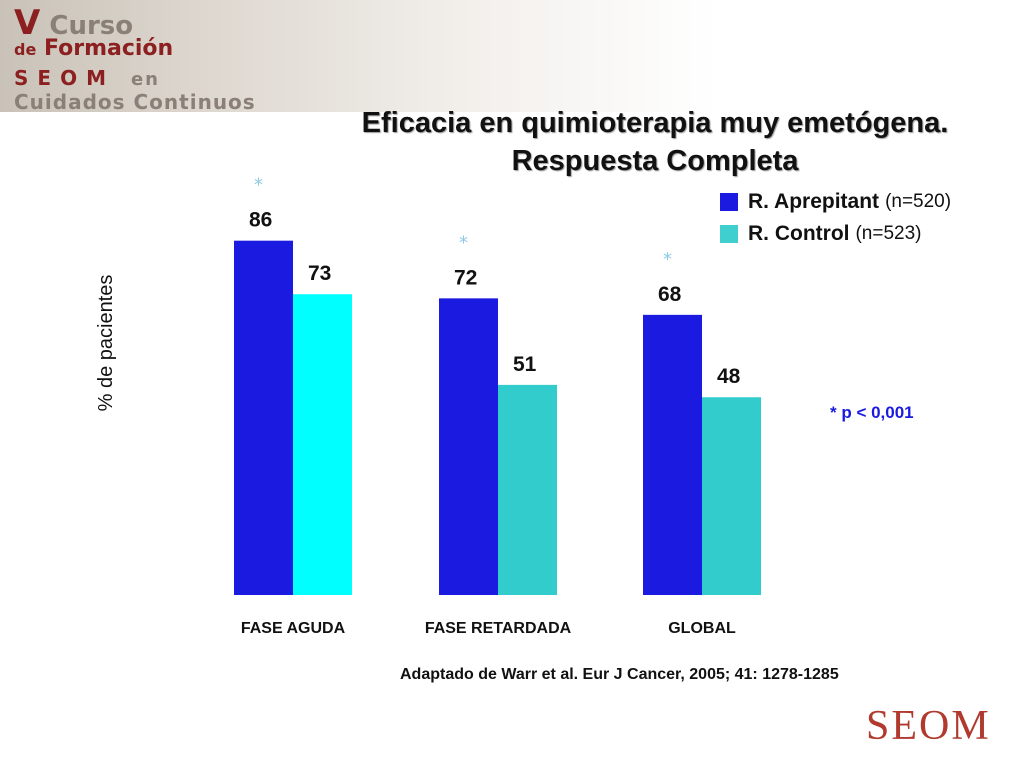 This screenshot has width=1024, height=768. Describe the element at coordinates (655, 123) in the screenshot. I see `title-line-1: Eficacia en quimioterapia muy emetógena.` at that location.